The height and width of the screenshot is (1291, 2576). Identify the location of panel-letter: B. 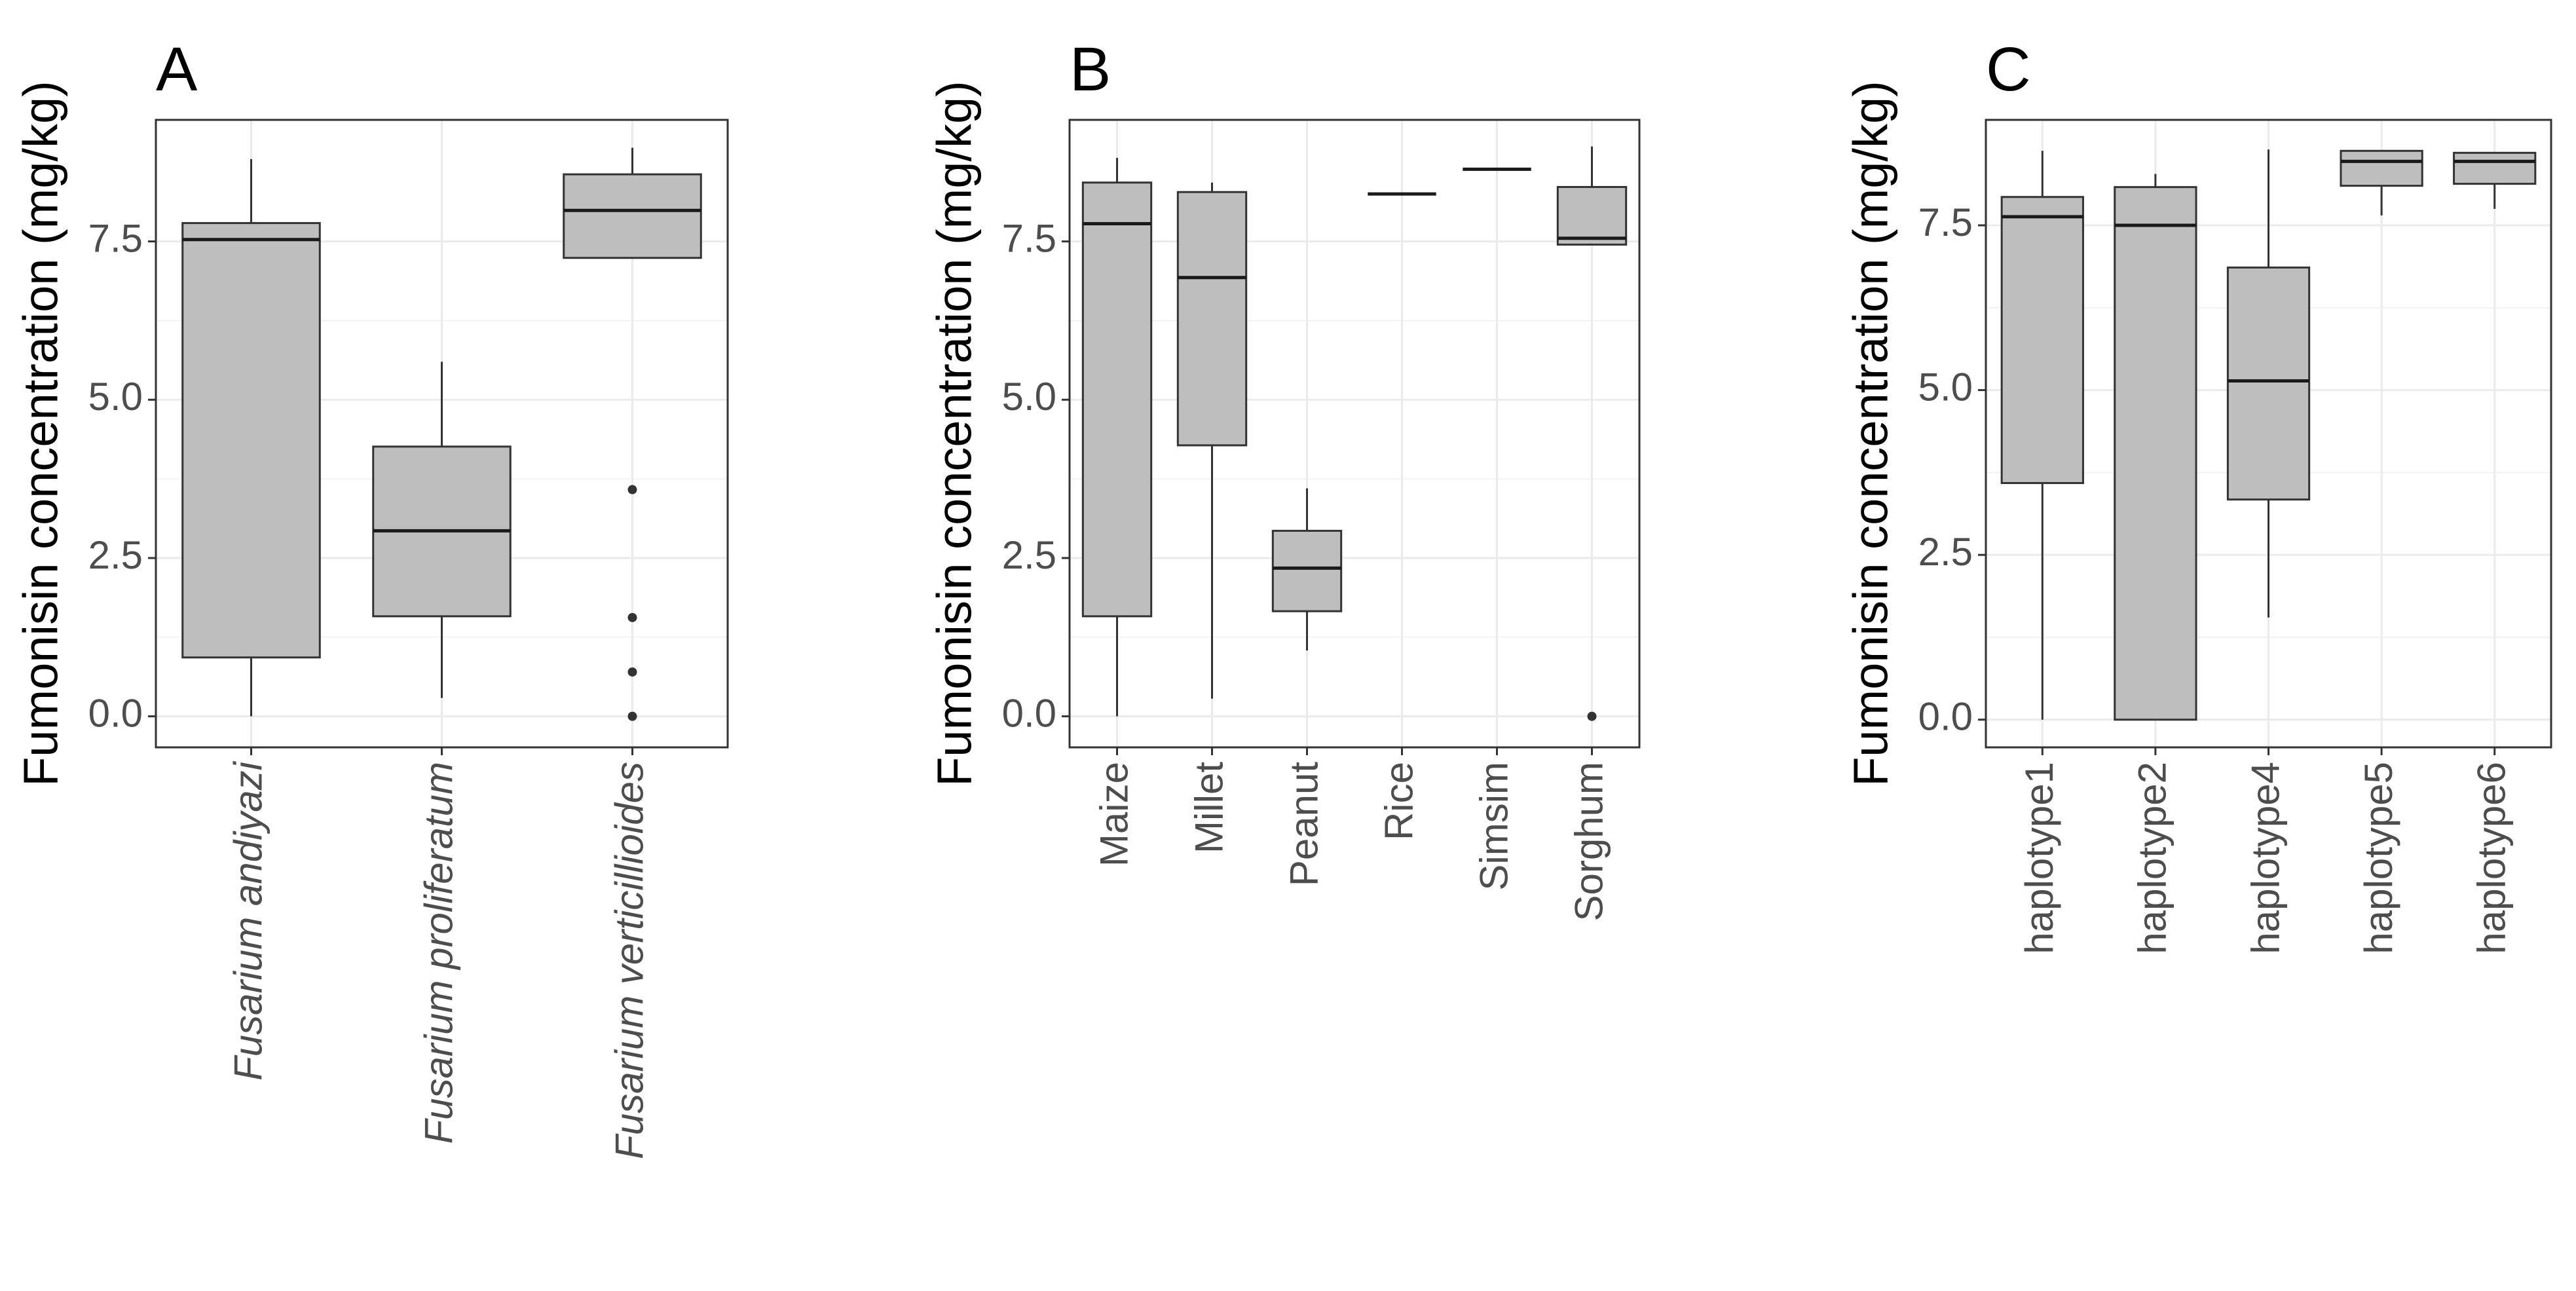
(1090, 69).